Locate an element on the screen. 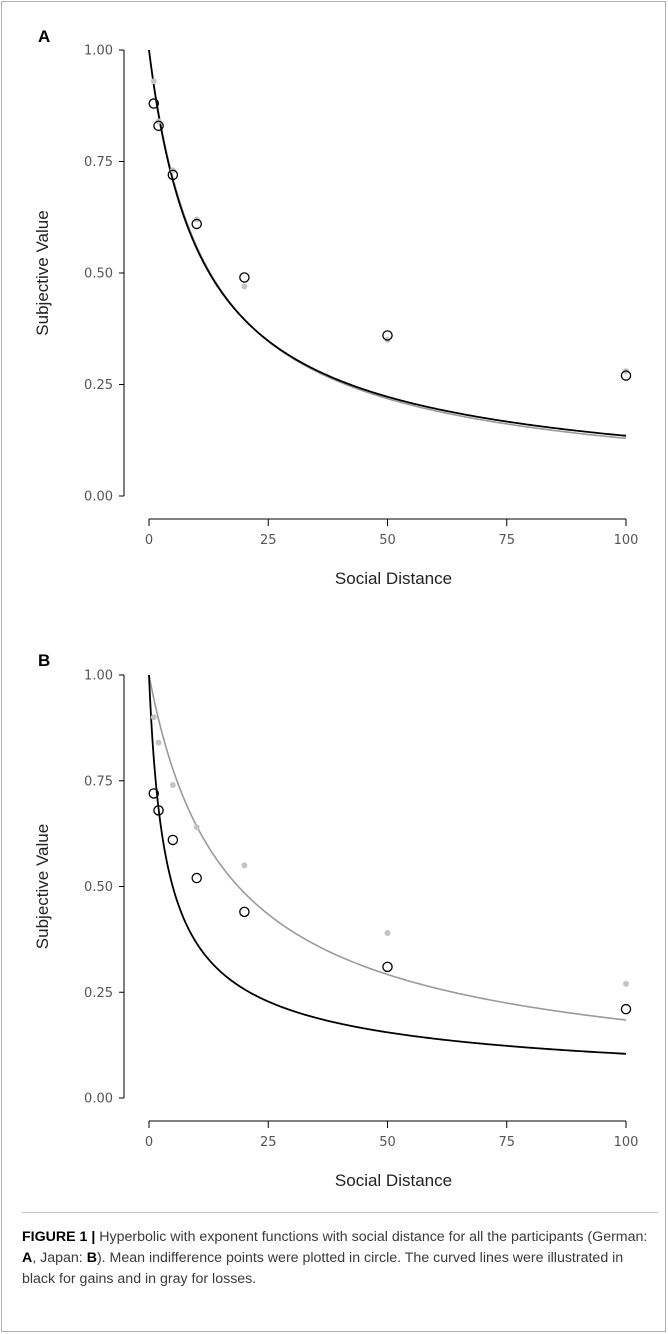  caption-text-part2: , Japan: is located at coordinates (59, 1258).